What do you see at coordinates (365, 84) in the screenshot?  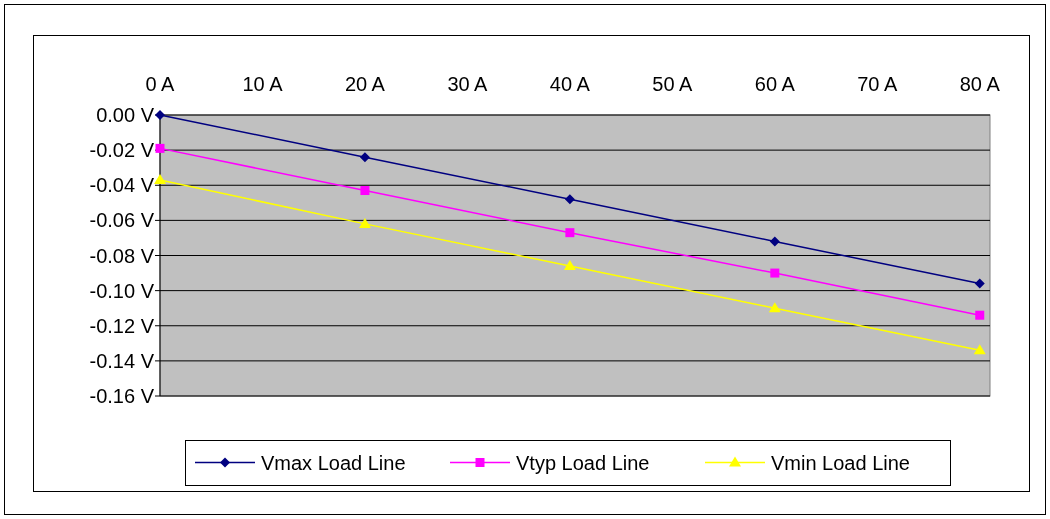 I see `x-tick-label: 20 A` at bounding box center [365, 84].